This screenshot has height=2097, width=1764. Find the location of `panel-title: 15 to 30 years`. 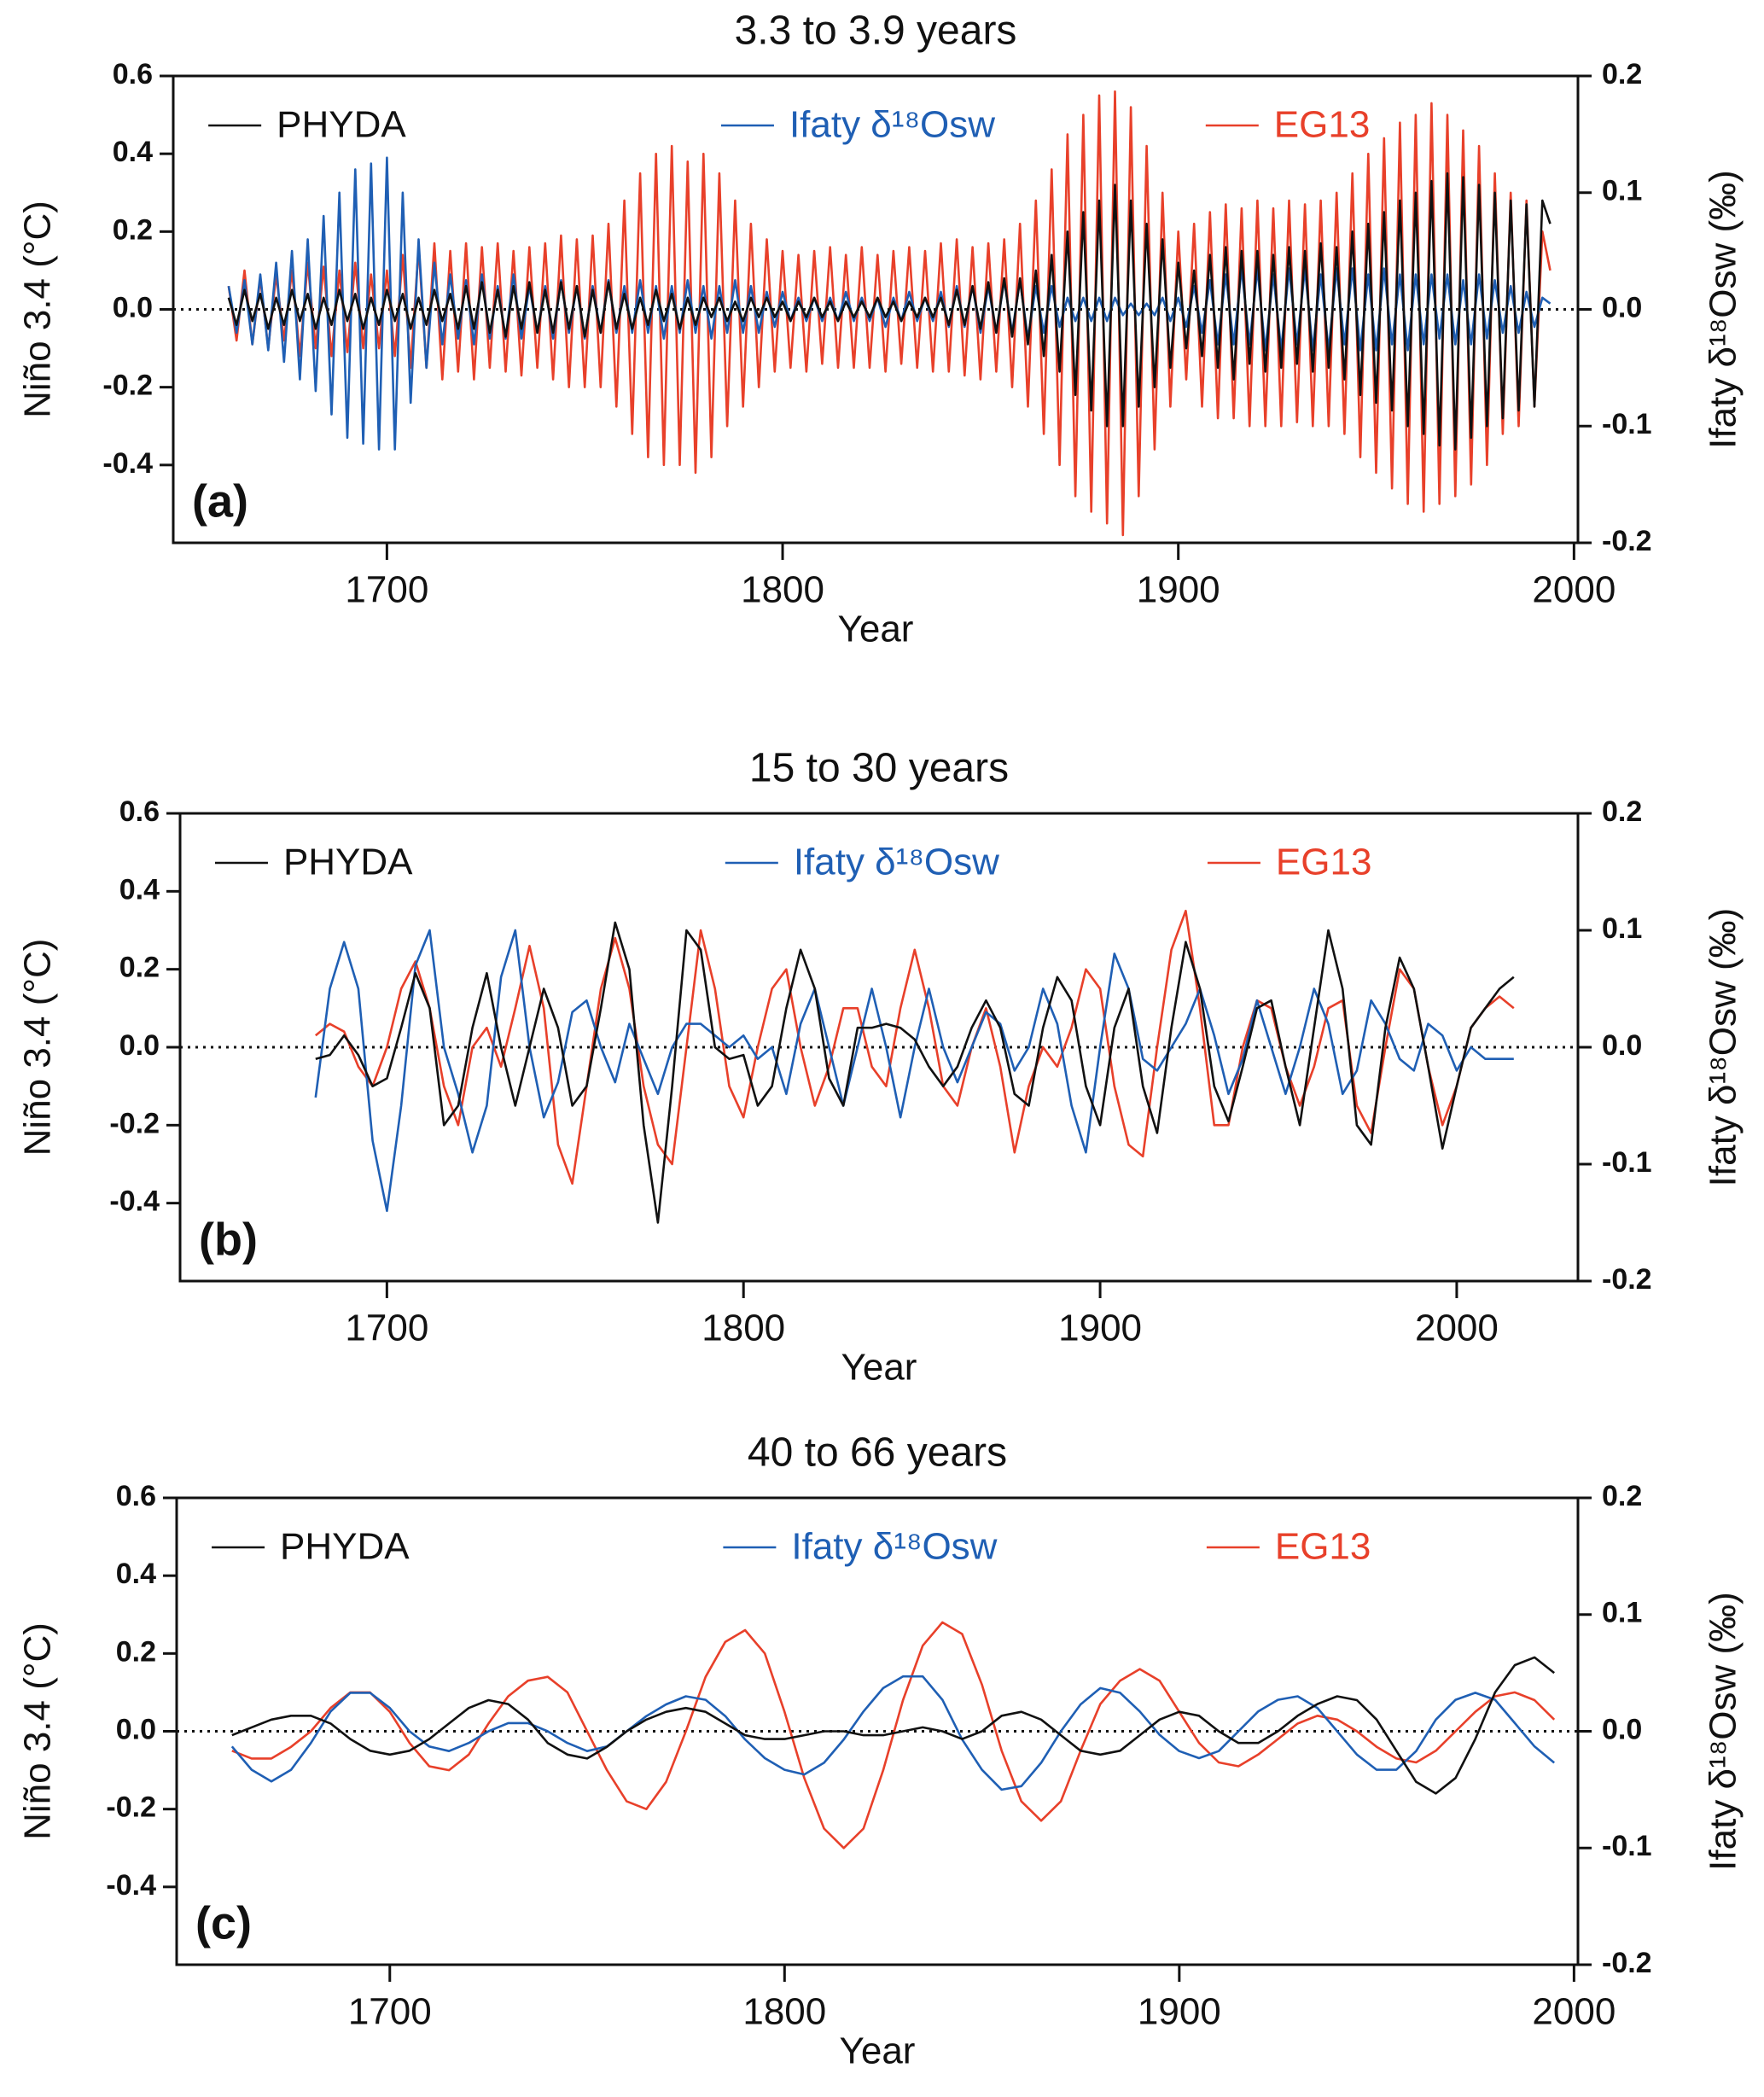

panel-title: 15 to 30 years is located at coordinates (879, 768).